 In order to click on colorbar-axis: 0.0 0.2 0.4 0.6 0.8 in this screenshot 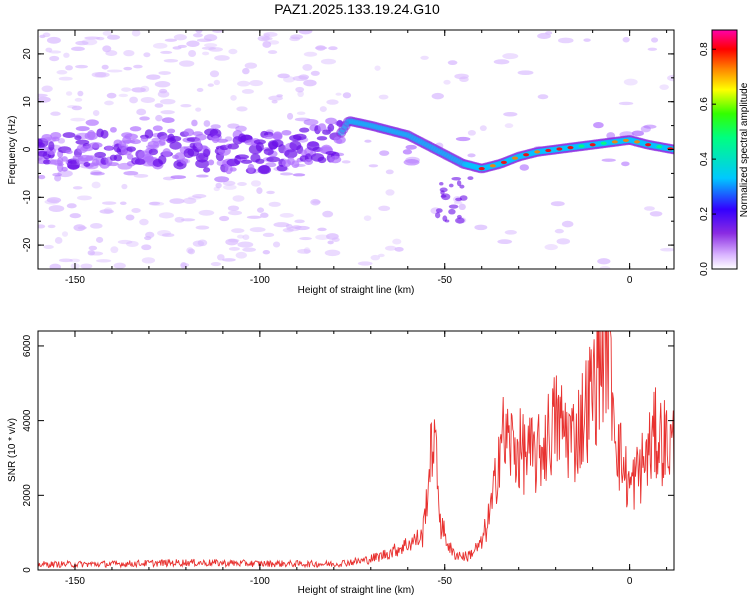, I will do `click(707, 159)`.